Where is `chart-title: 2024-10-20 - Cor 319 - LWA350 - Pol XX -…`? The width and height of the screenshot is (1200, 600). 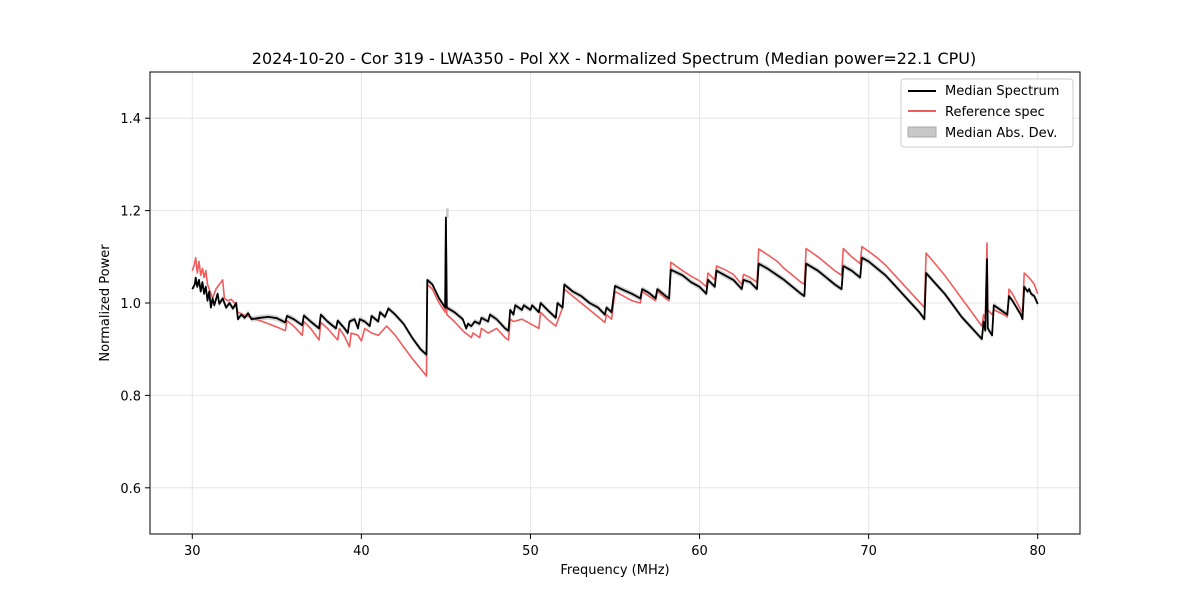
chart-title: 2024-10-20 - Cor 319 - LWA350 - Pol XX -… is located at coordinates (614, 58).